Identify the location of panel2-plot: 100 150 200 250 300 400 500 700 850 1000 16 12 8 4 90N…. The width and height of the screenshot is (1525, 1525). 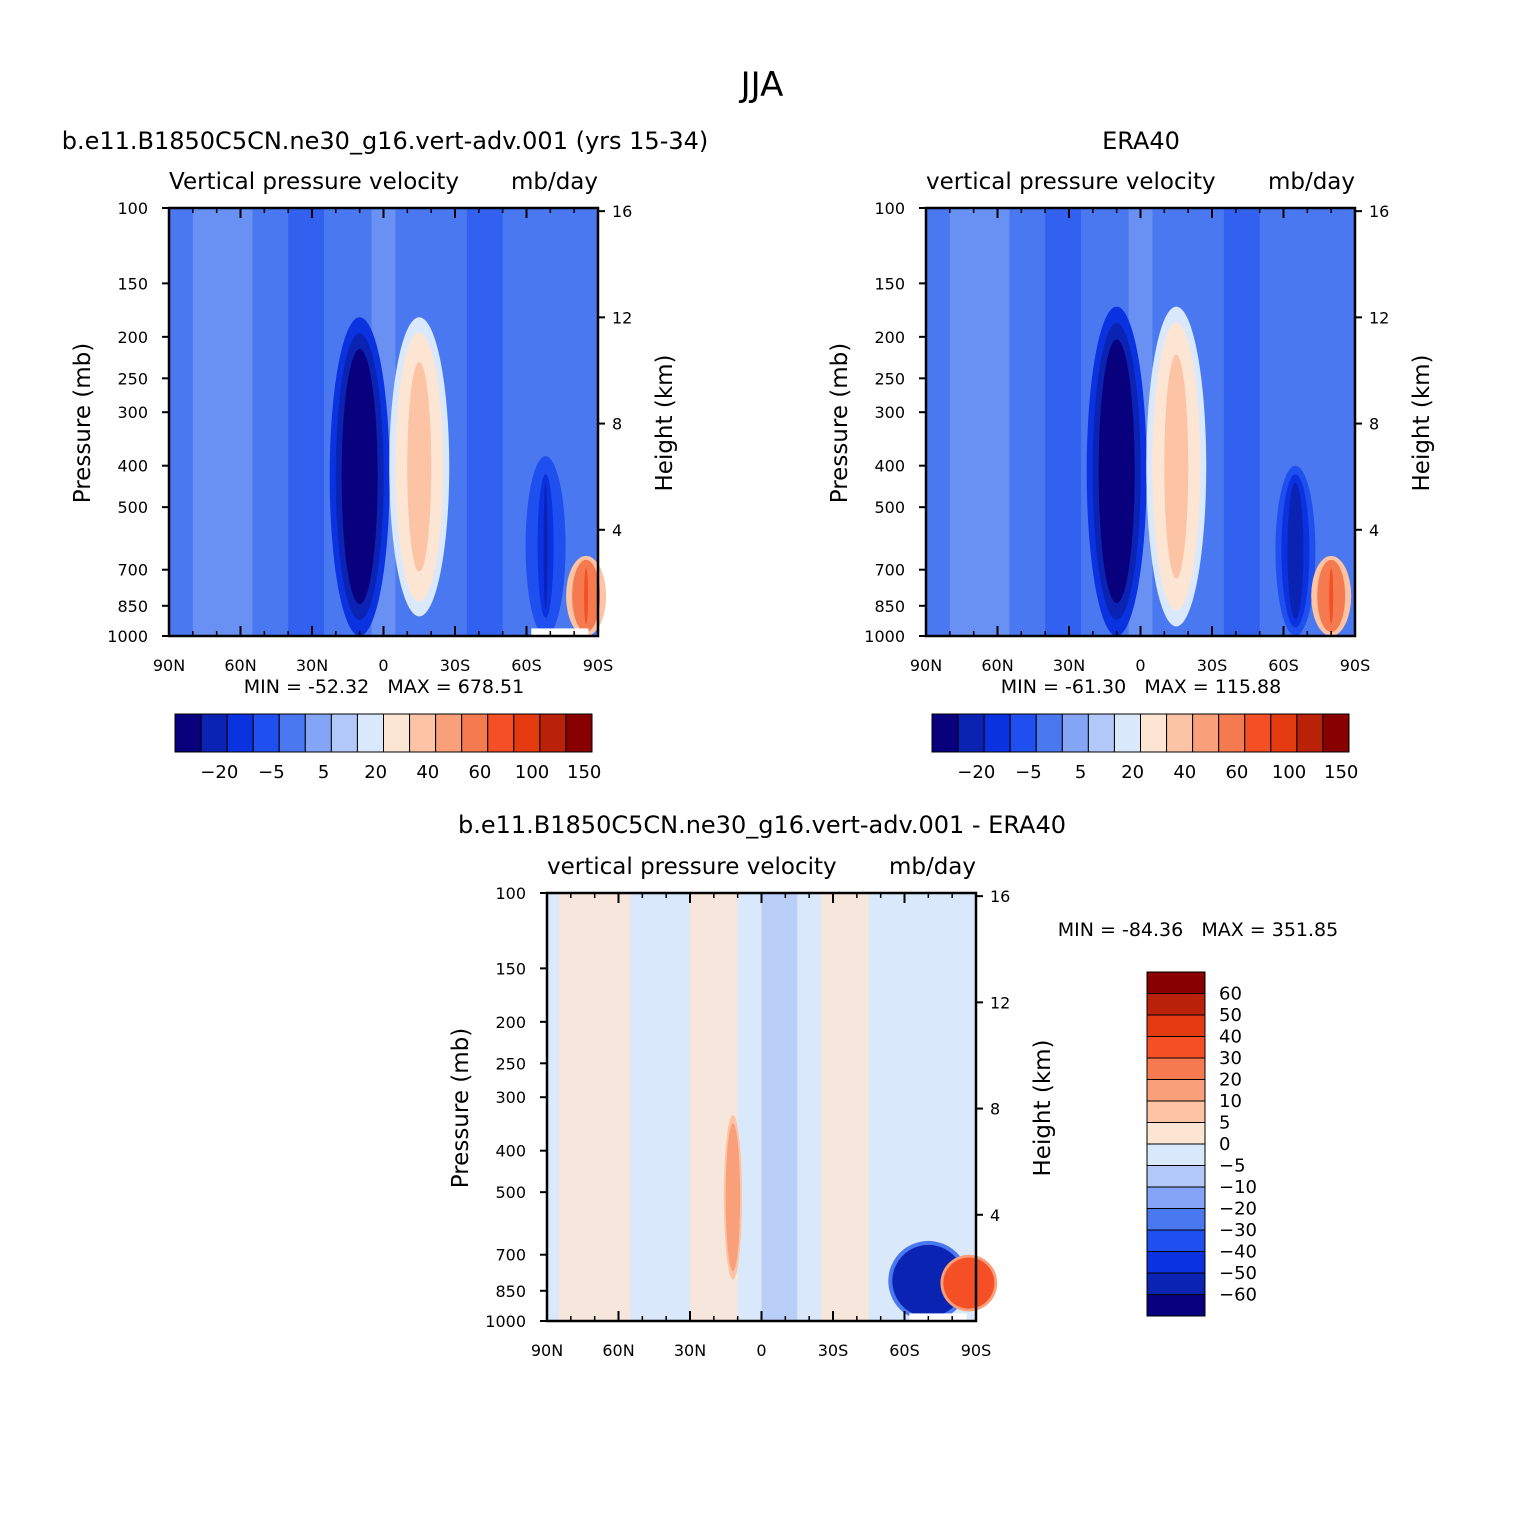
(1126, 437).